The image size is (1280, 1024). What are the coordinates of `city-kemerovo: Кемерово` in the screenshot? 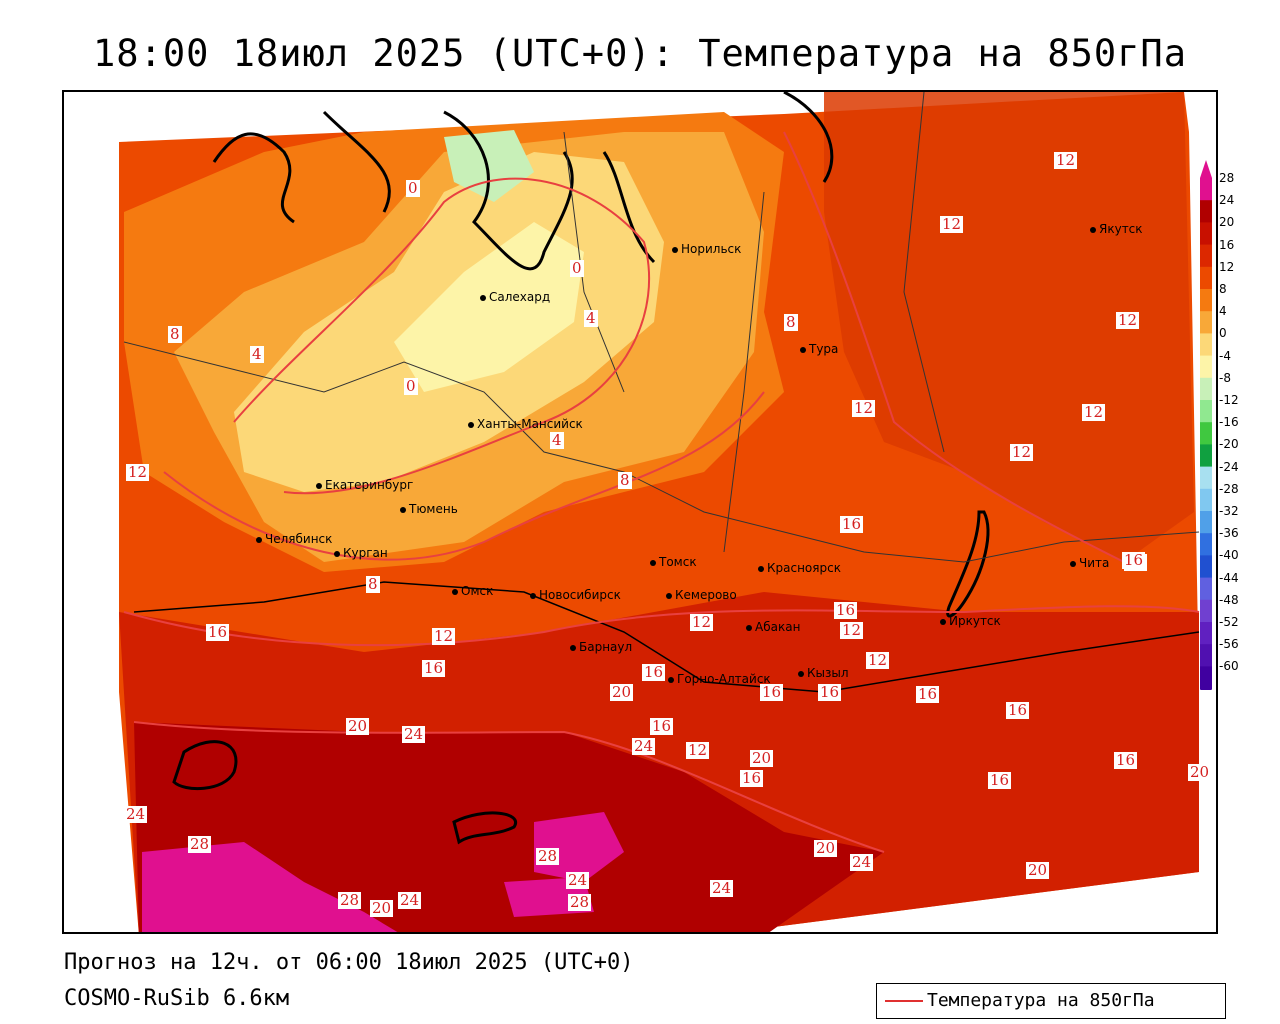 It's located at (701, 595).